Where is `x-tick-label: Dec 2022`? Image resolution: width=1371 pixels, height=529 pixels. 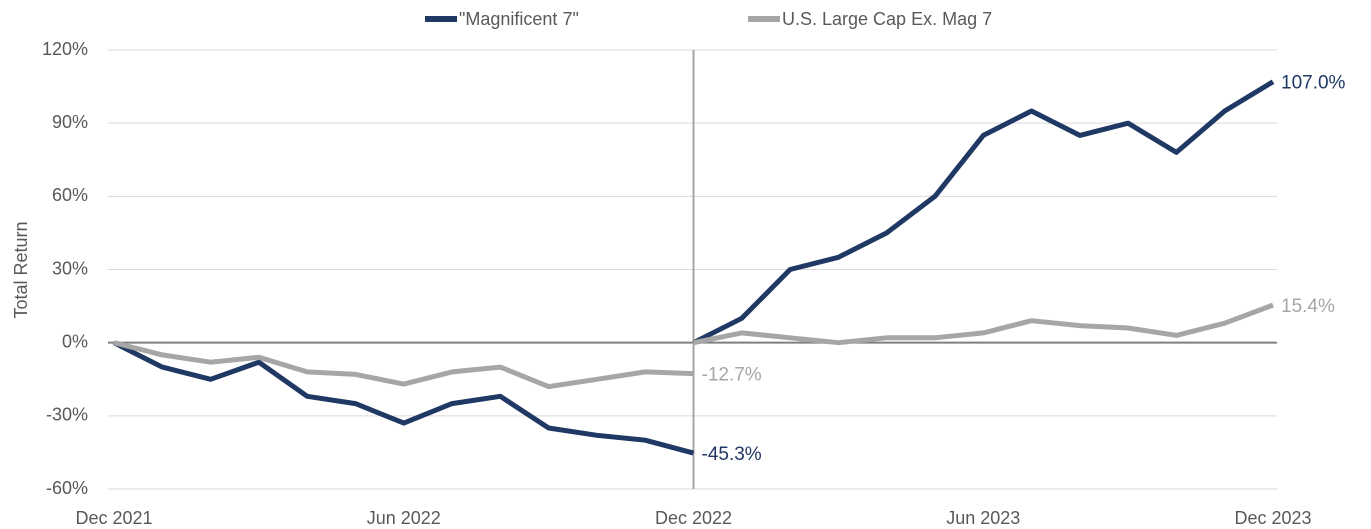
x-tick-label: Dec 2022 is located at coordinates (693, 518).